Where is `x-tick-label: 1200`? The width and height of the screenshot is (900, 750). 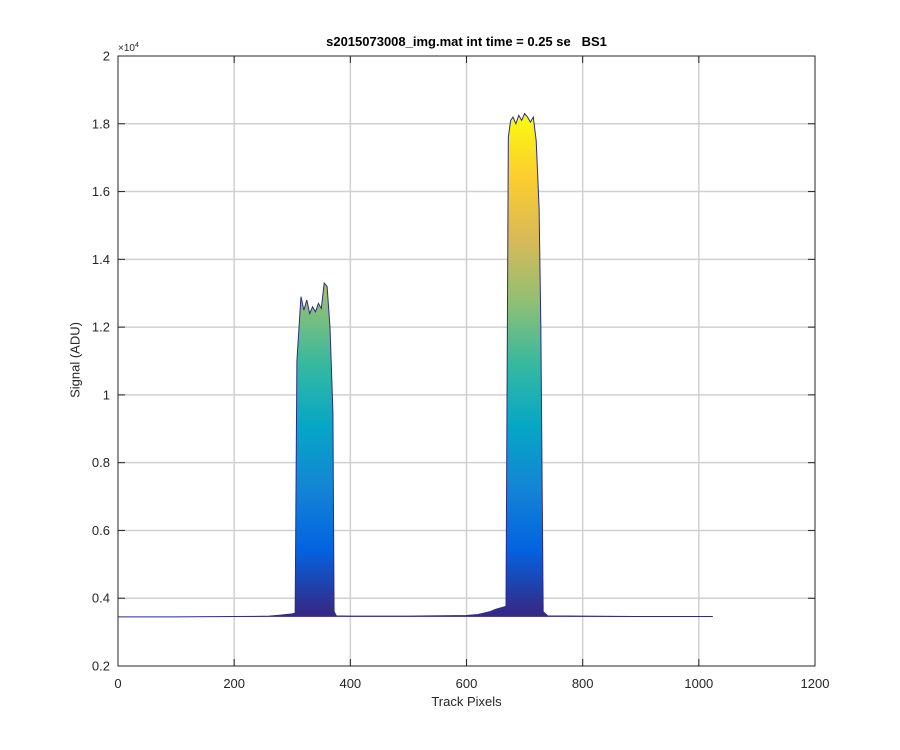 x-tick-label: 1200 is located at coordinates (815, 683).